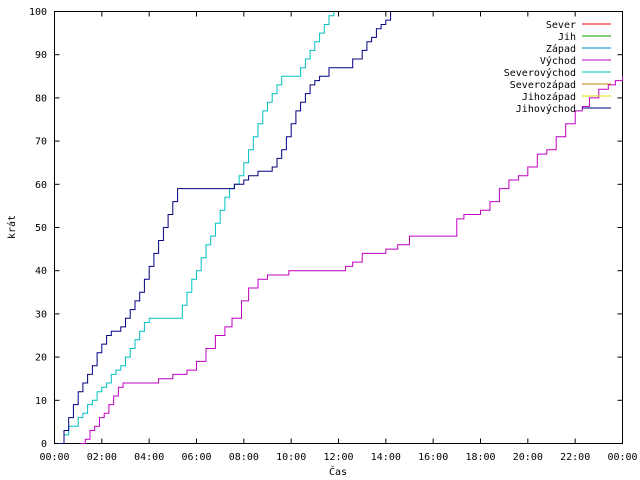 This screenshot has width=640, height=480. What do you see at coordinates (558, 61) in the screenshot?
I see `legend-label: Východ` at bounding box center [558, 61].